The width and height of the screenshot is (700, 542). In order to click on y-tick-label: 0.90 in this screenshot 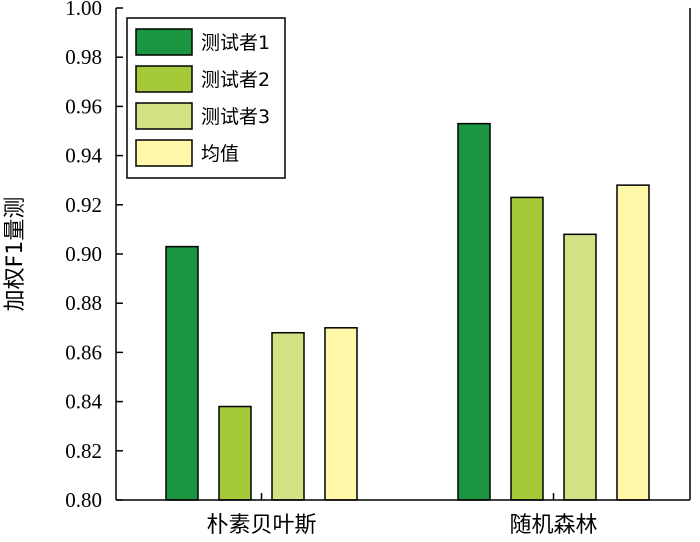, I will do `click(83, 254)`.